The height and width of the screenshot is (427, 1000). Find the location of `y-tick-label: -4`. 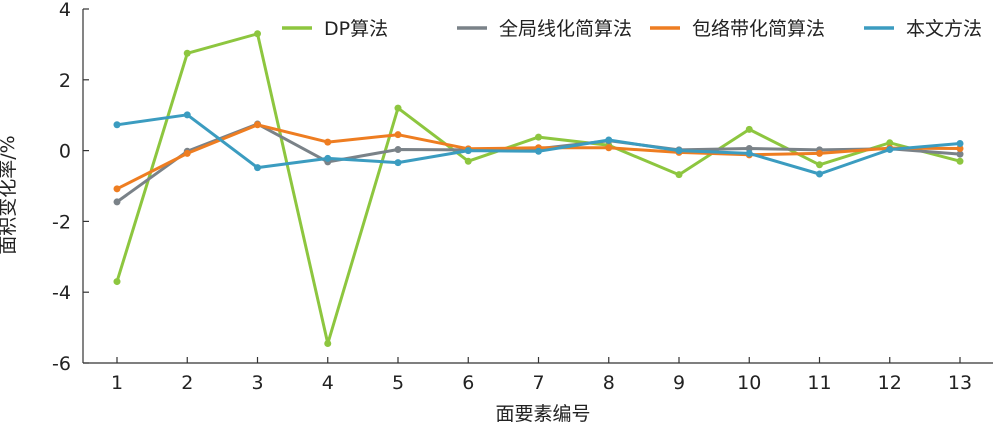

y-tick-label: -4 is located at coordinates (61, 293).